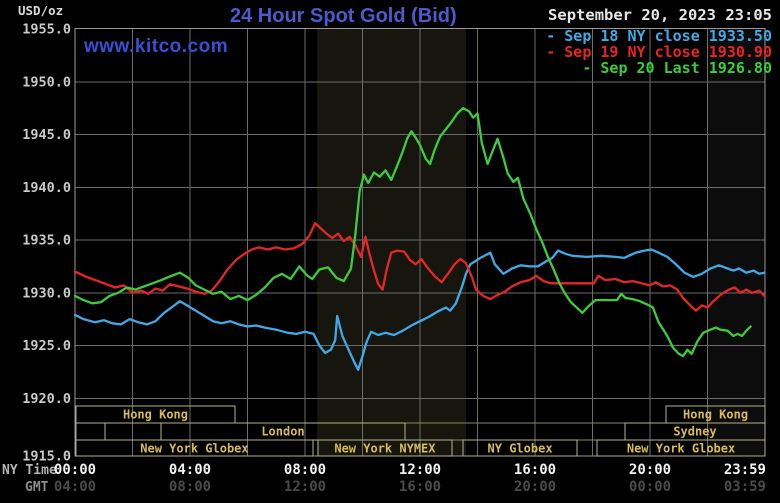  What do you see at coordinates (46, 82) in the screenshot?
I see `y-tick-label: 1950.0` at bounding box center [46, 82].